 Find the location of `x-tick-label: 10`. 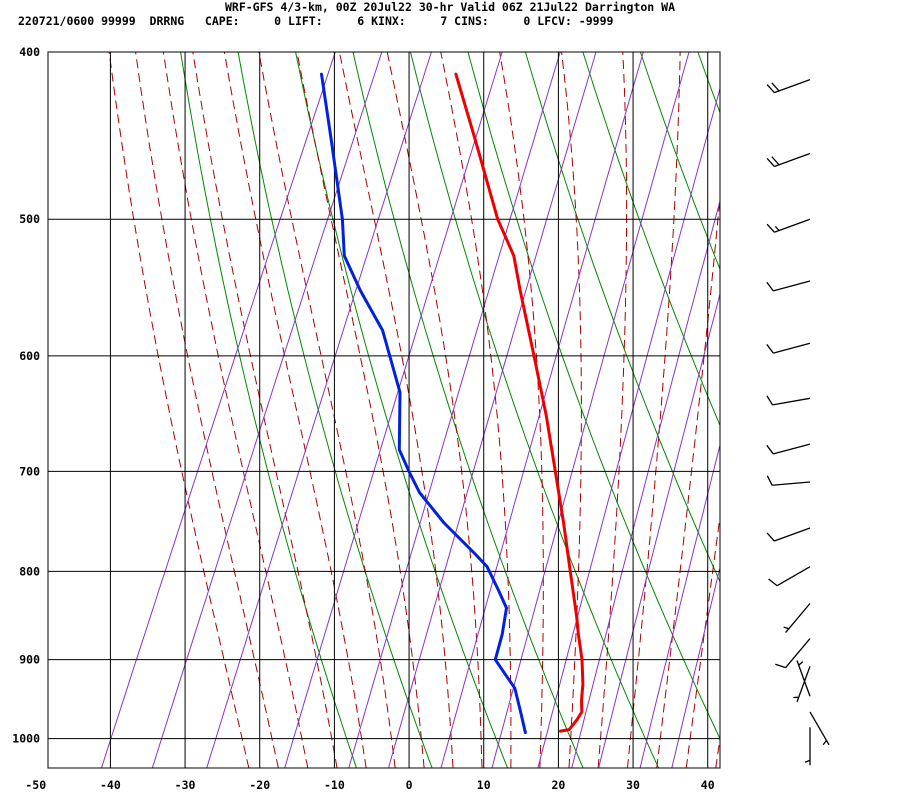

x-tick-label: 10 is located at coordinates (484, 785).